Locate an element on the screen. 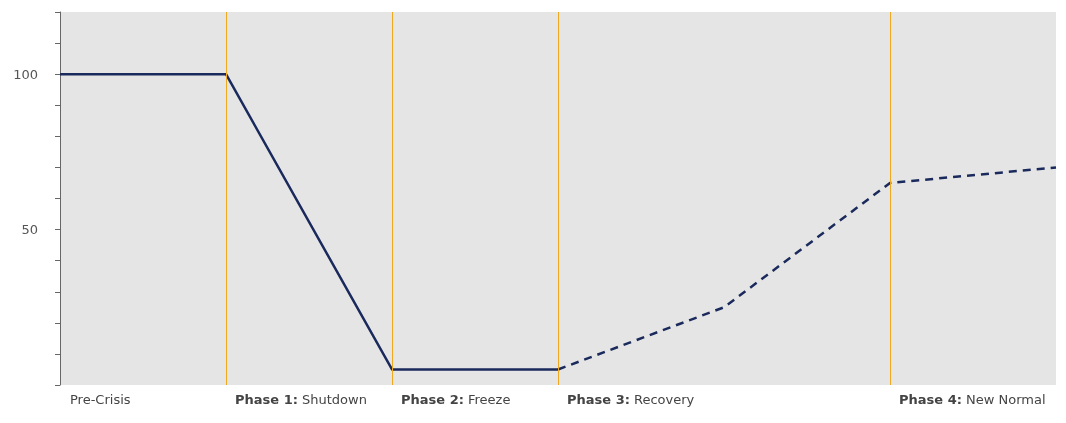  y-tick-label: 100 is located at coordinates (25, 74).